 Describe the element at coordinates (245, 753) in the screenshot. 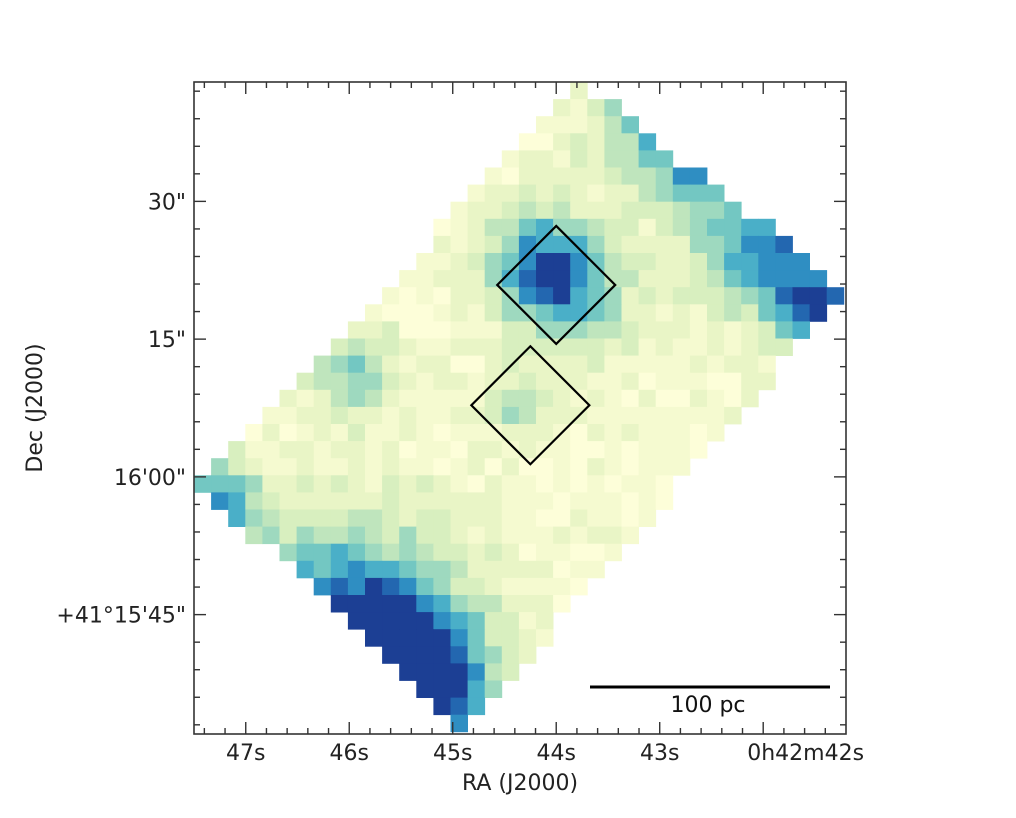

I see `x-tick-label: 47s` at that location.